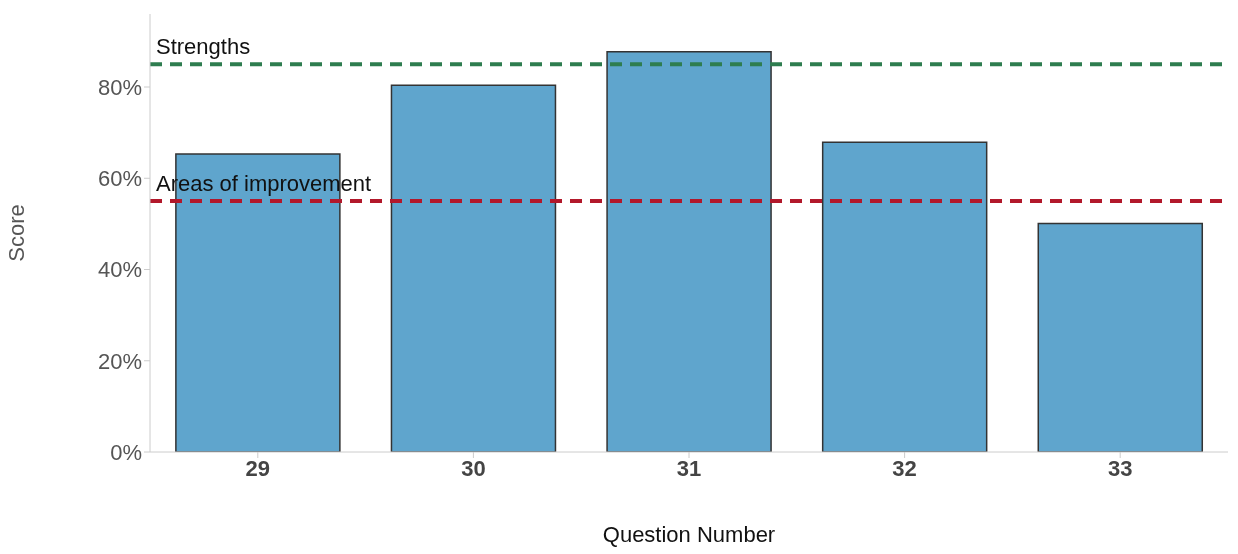 The height and width of the screenshot is (554, 1238). I want to click on x-axis-title: Question Number, so click(689, 534).